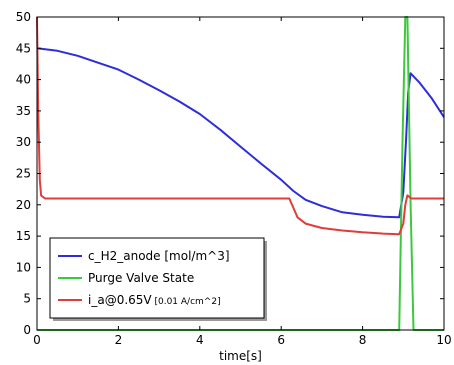  I want to click on y-tick-label: 15, so click(23, 236).